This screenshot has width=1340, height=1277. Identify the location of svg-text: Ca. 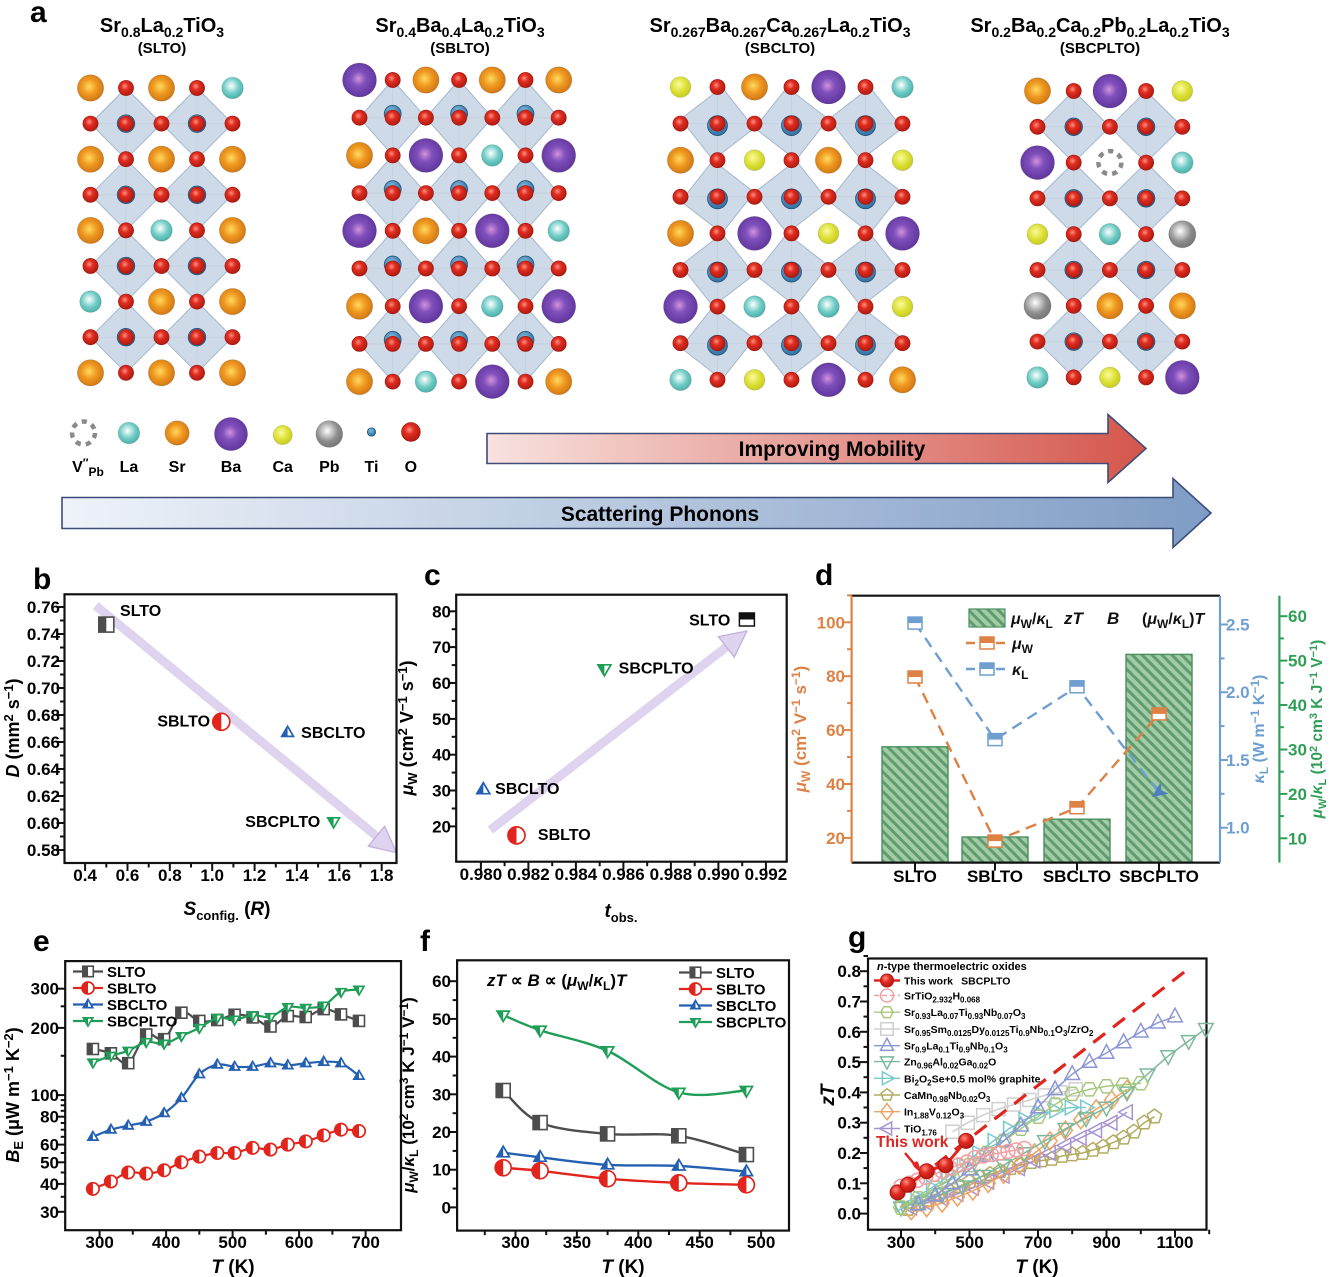
(282, 467).